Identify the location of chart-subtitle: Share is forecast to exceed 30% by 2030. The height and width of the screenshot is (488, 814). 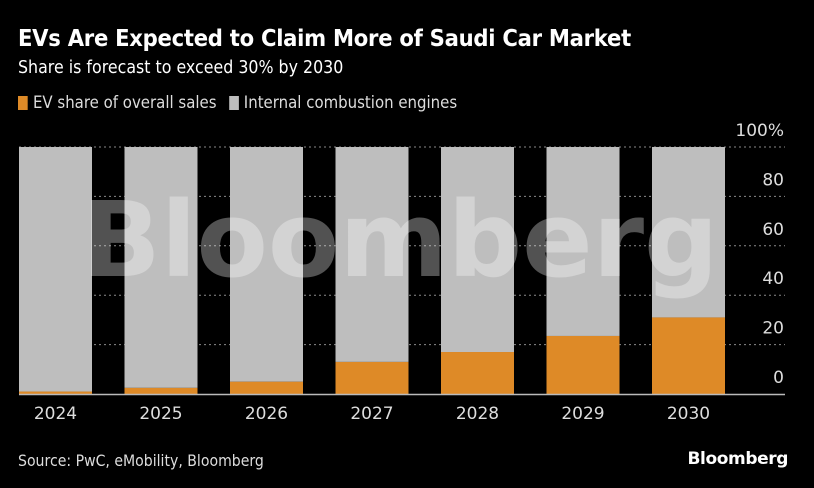
(181, 67).